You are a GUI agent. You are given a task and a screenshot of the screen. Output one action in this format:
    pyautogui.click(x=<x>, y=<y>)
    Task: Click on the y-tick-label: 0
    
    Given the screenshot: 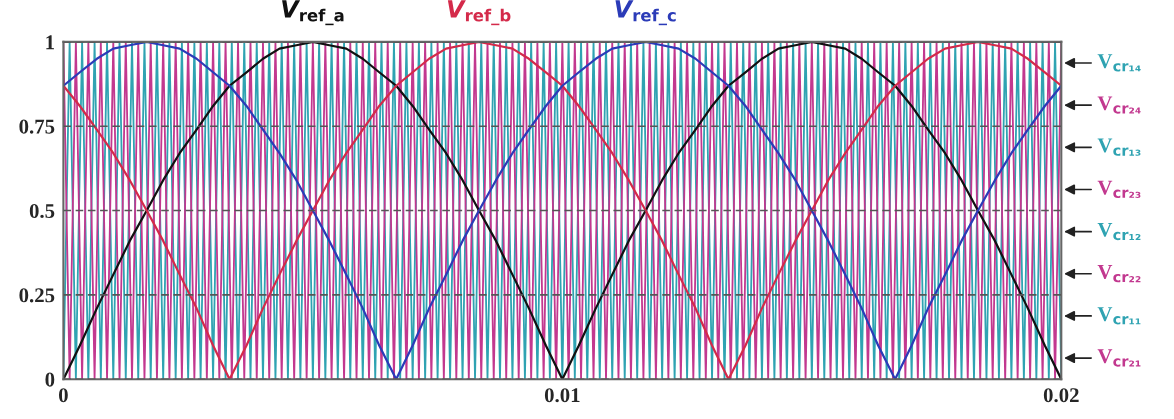 What is the action you would take?
    pyautogui.click(x=50, y=379)
    